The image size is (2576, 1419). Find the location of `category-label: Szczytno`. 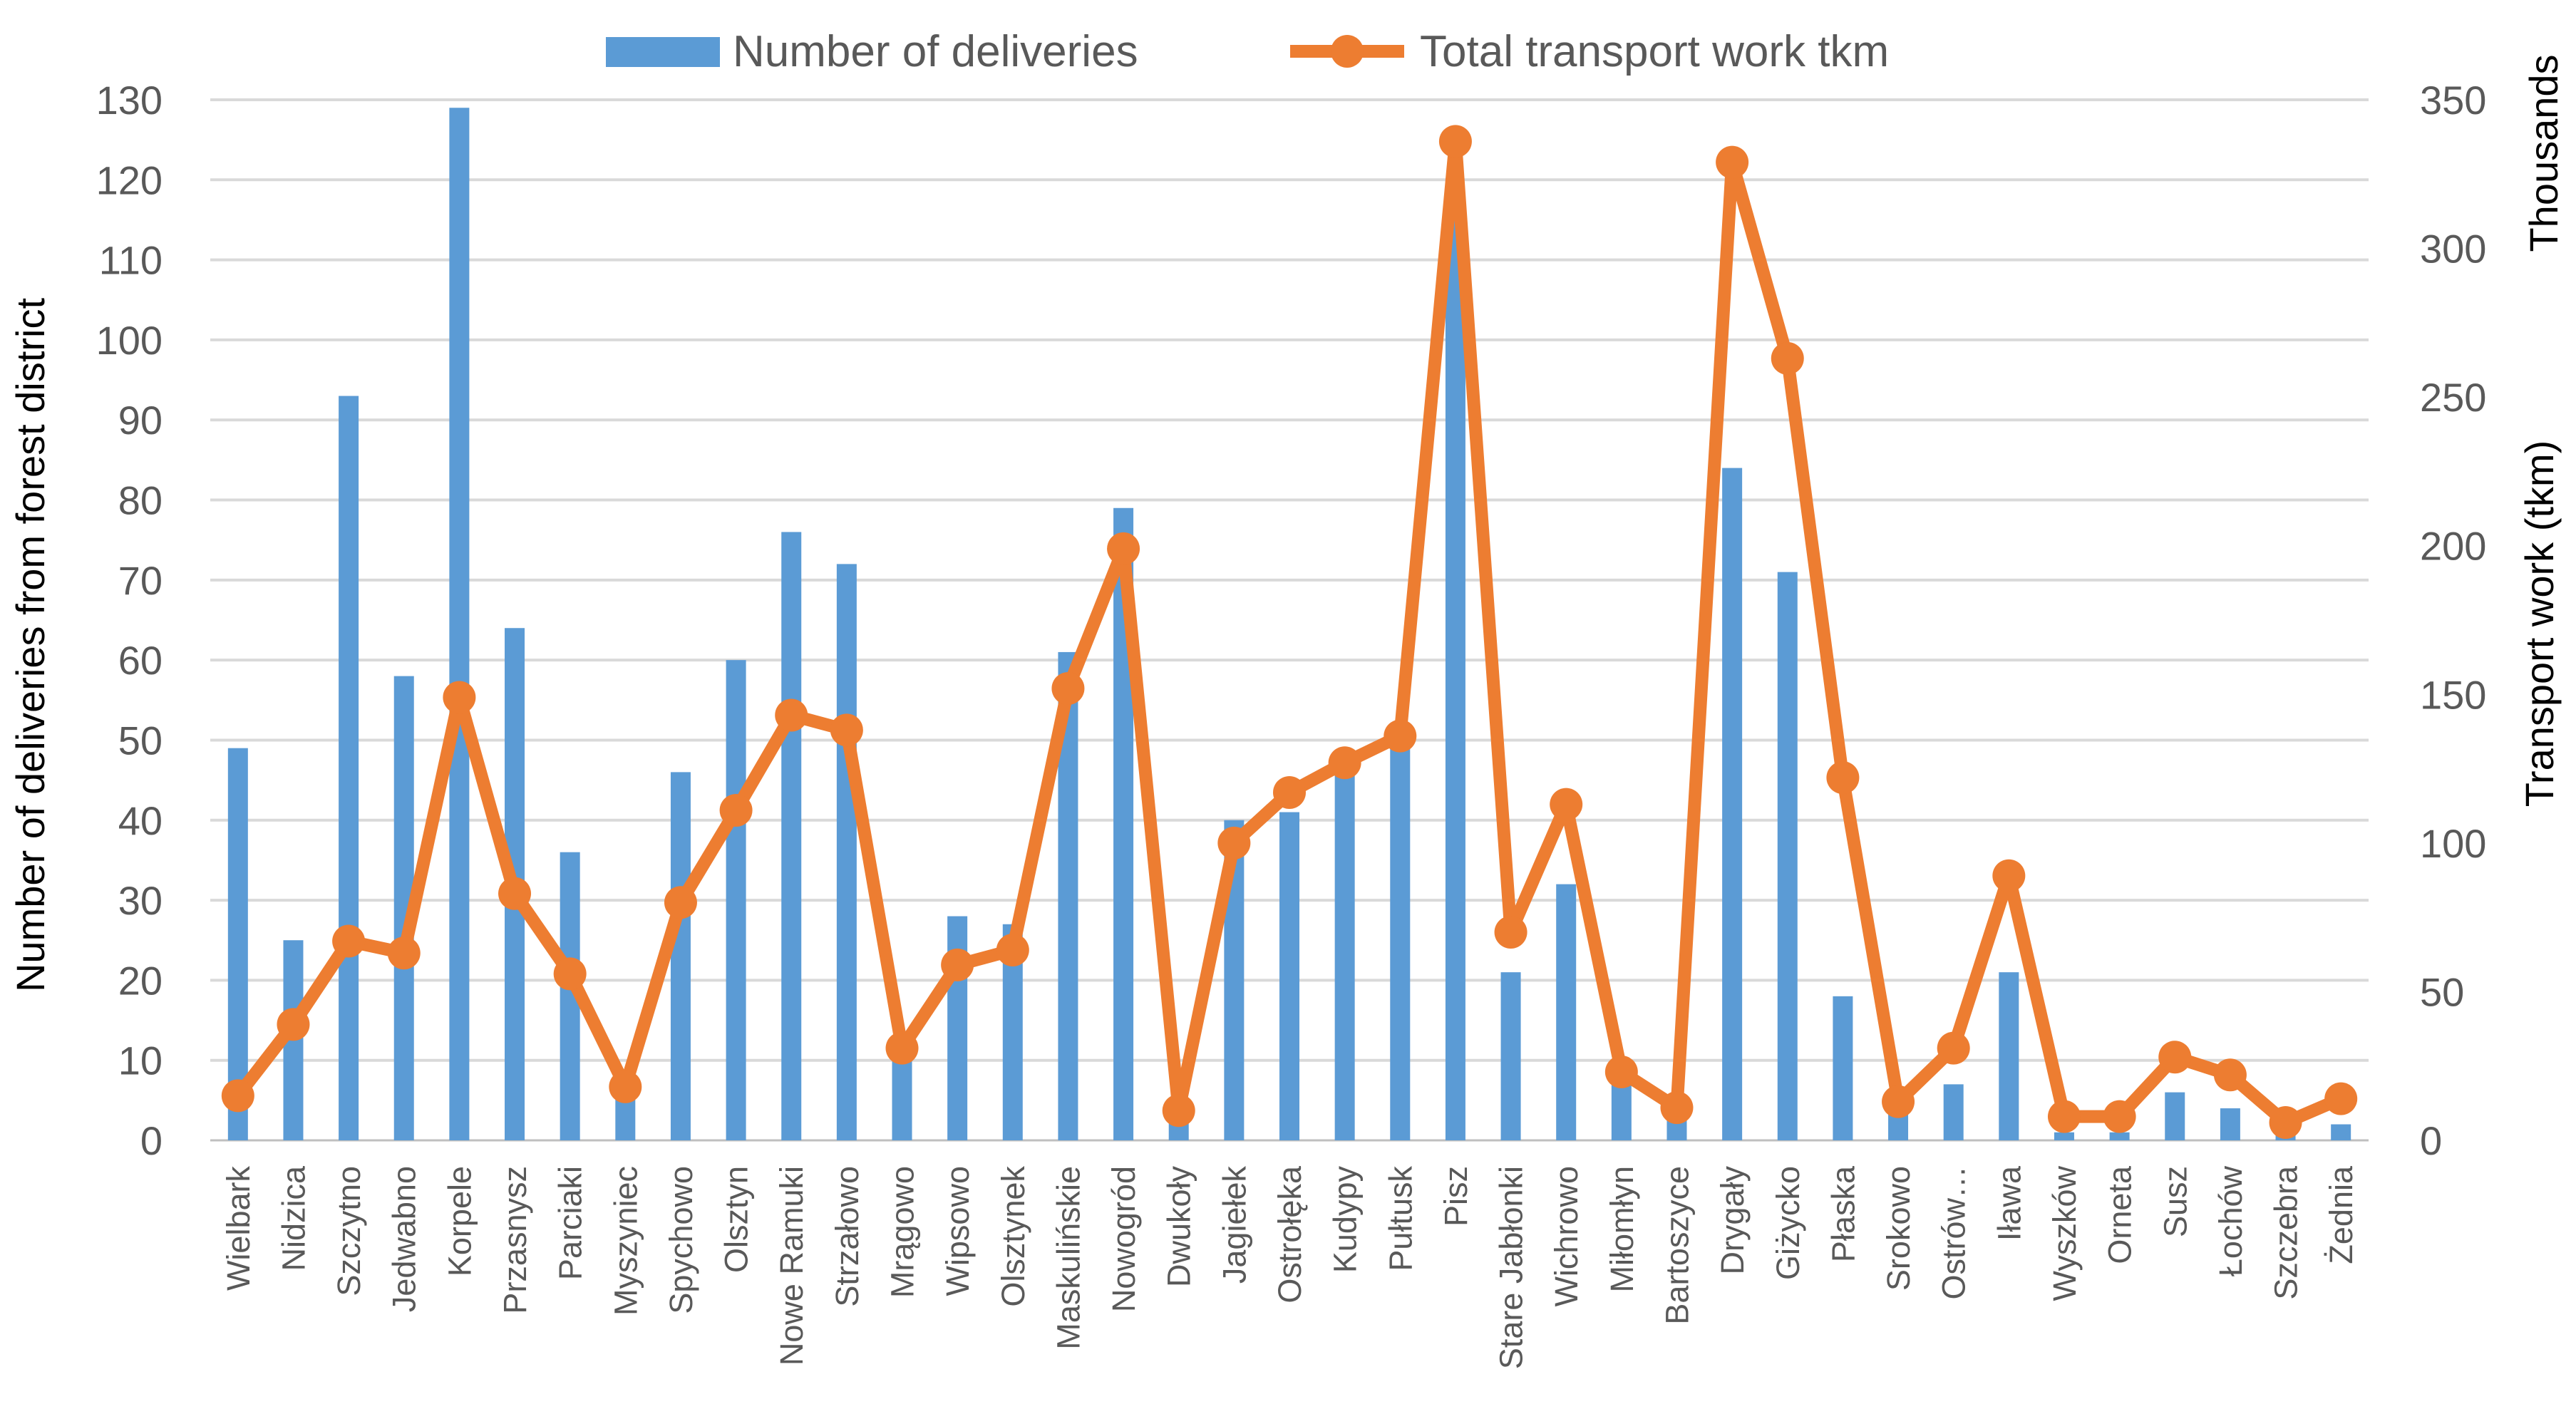

category-label: Szczytno is located at coordinates (349, 1231).